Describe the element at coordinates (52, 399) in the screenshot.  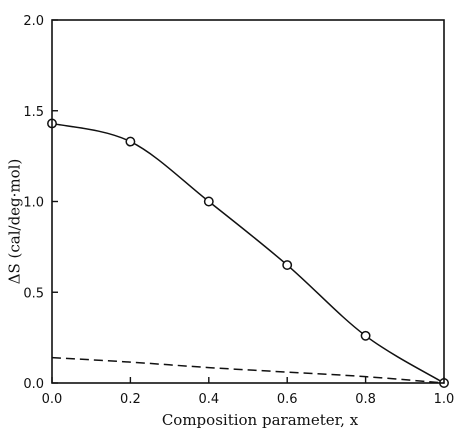
I see `x-tick-label: 0.0` at that location.